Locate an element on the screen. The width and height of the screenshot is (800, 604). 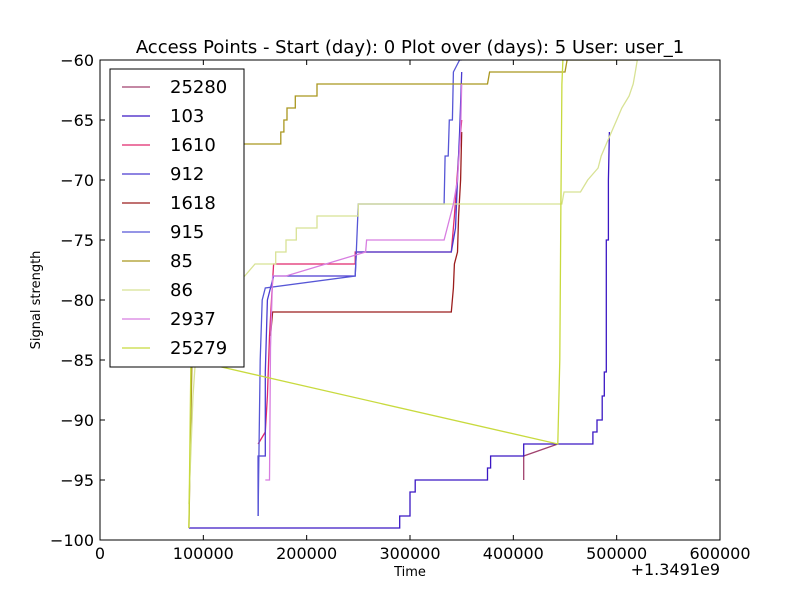
y-tick-label: −100 is located at coordinates (72, 540).